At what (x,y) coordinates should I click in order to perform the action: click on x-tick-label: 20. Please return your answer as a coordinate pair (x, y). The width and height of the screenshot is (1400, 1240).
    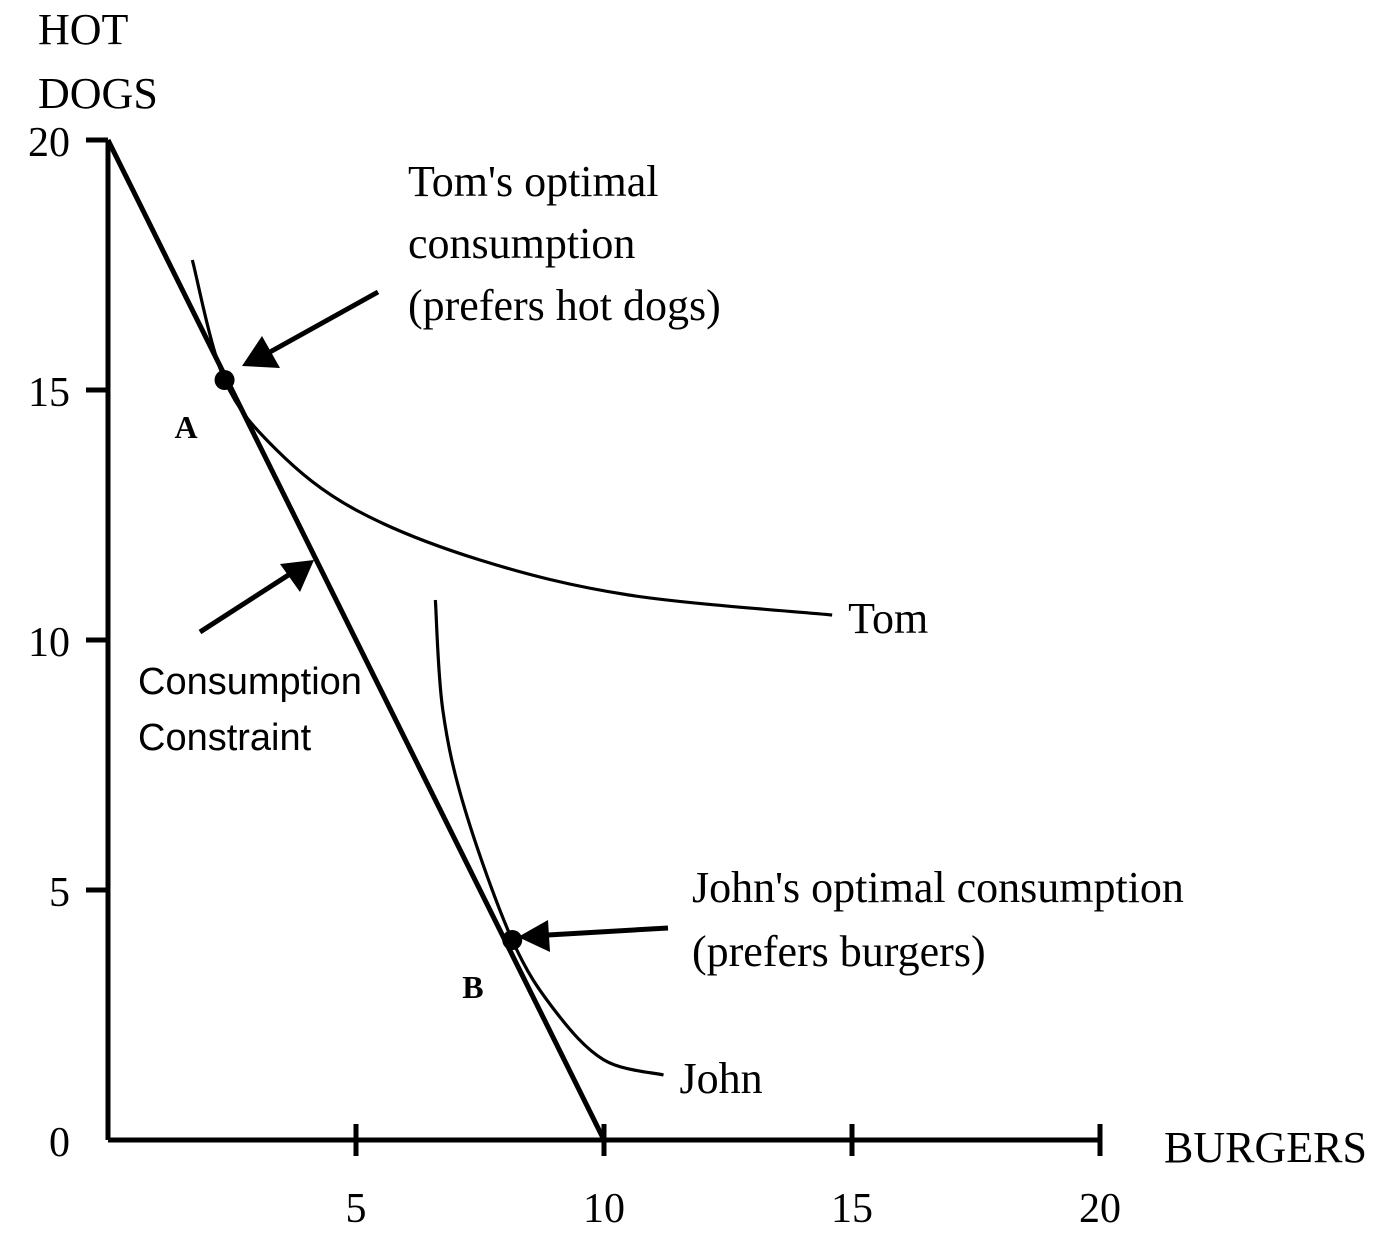
    Looking at the image, I should click on (1100, 1209).